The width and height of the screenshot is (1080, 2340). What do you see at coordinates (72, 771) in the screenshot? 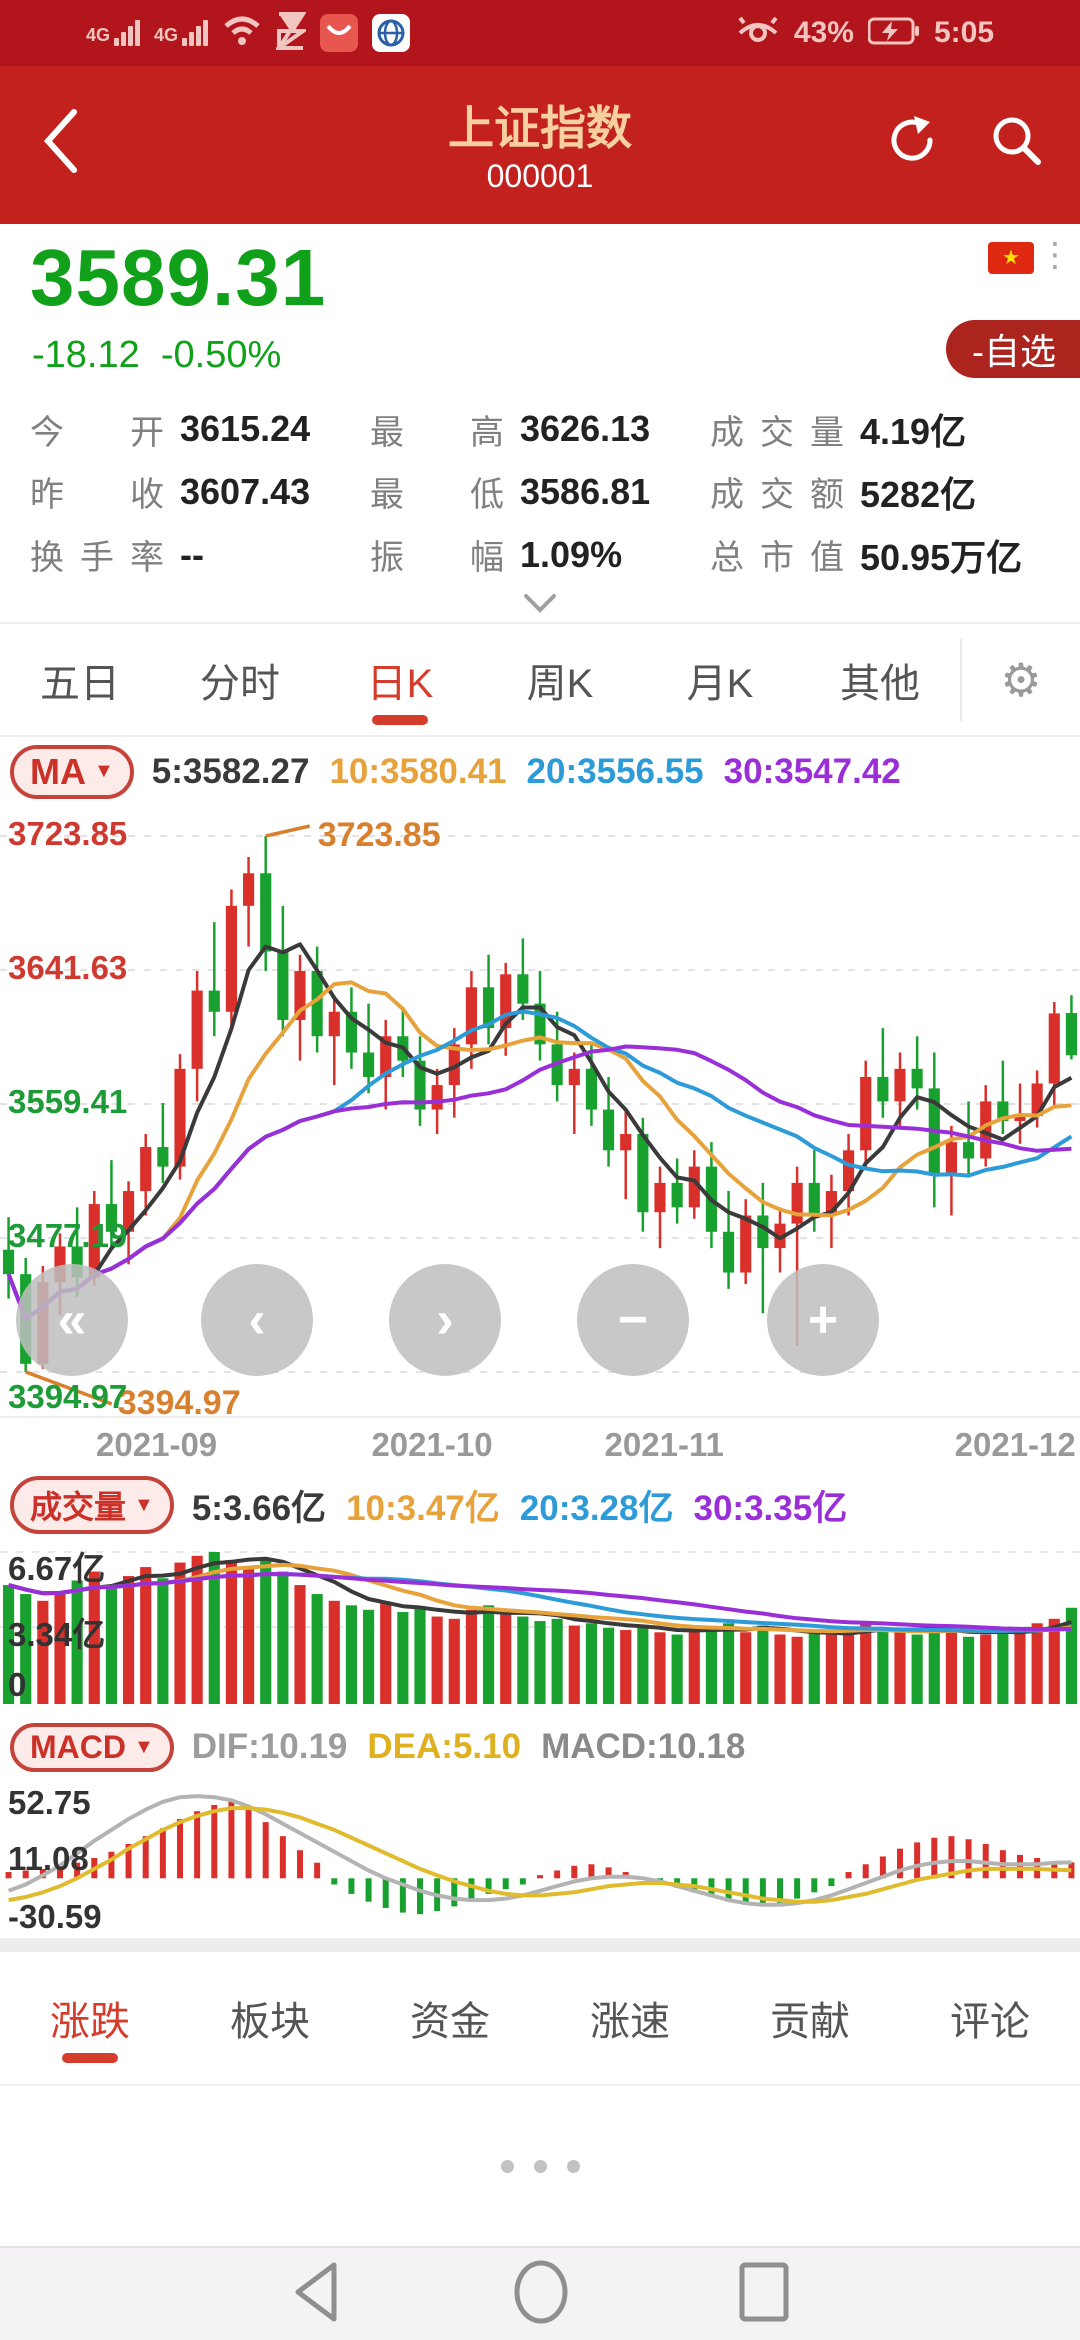
I see `ma-selector-button: MA ▼` at bounding box center [72, 771].